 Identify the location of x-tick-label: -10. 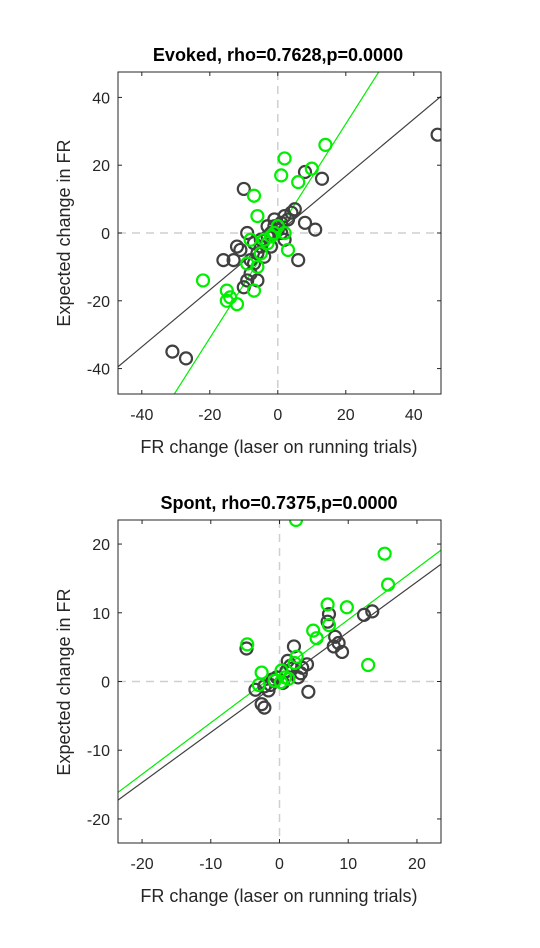
(210, 864).